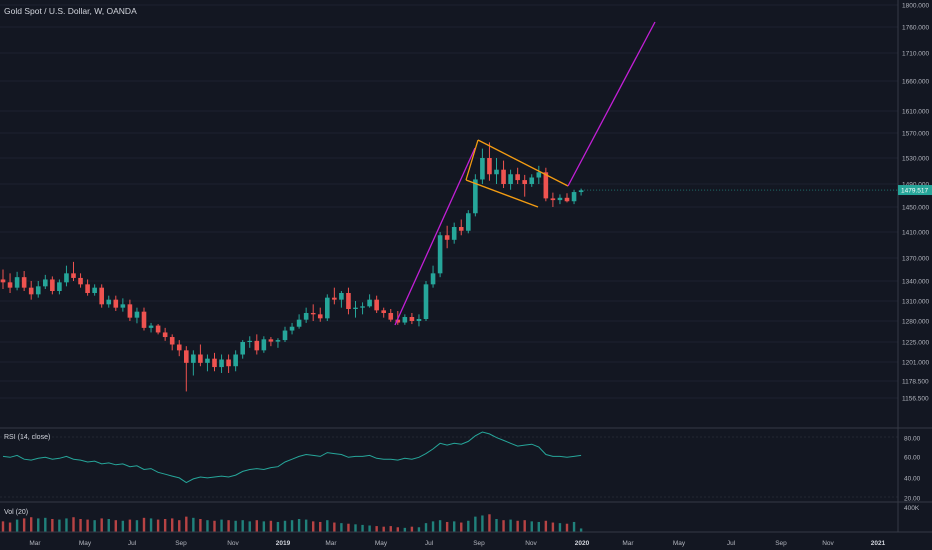 The height and width of the screenshot is (550, 932). I want to click on flag-channel-left, so click(472, 160).